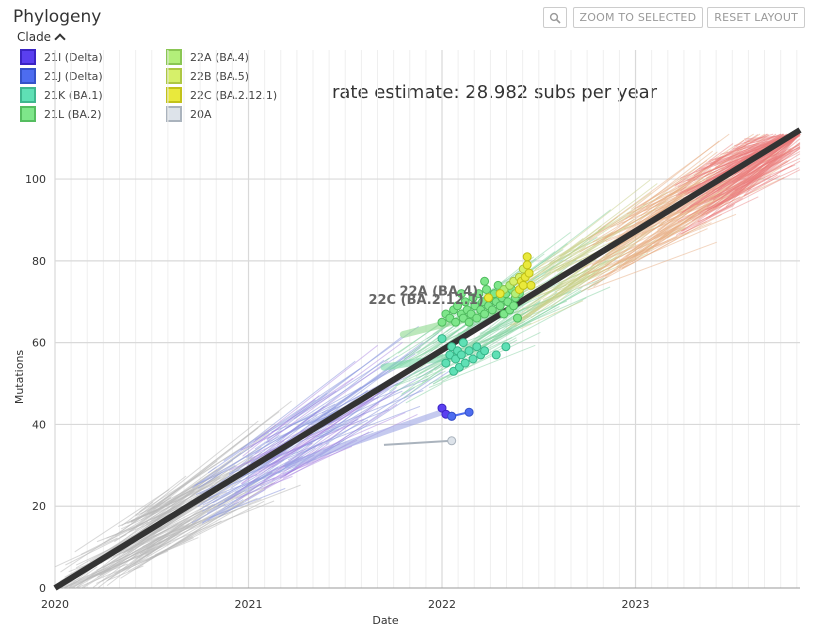  What do you see at coordinates (73, 95) in the screenshot?
I see `legend-label: 21K (BA.1)` at bounding box center [73, 95].